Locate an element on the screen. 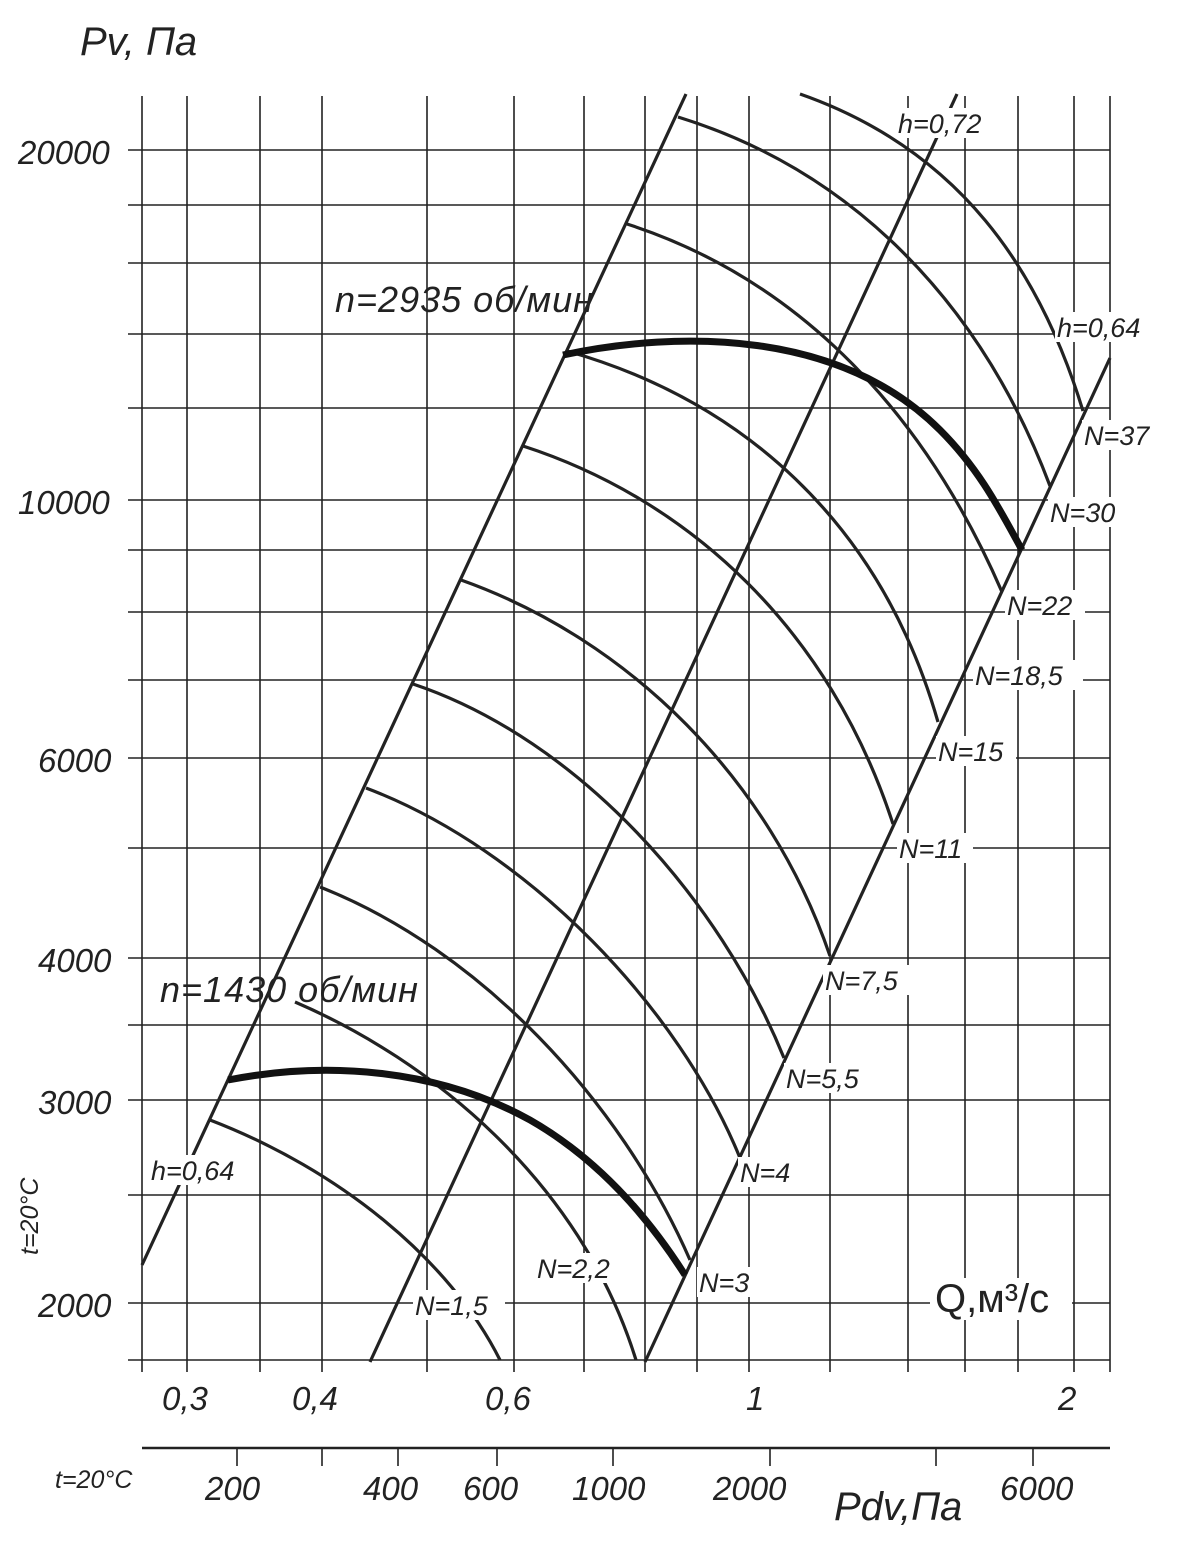  power-label: N=5,5 is located at coordinates (823, 1079).